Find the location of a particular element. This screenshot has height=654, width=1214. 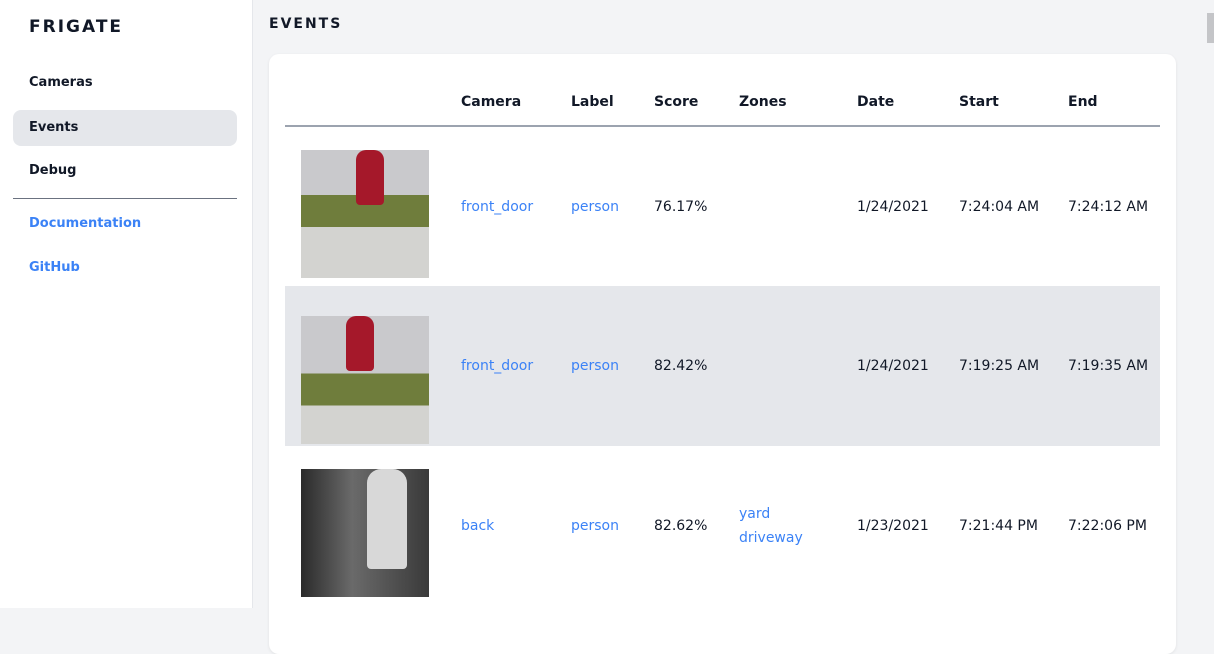

sidebar-divider is located at coordinates (125, 198).